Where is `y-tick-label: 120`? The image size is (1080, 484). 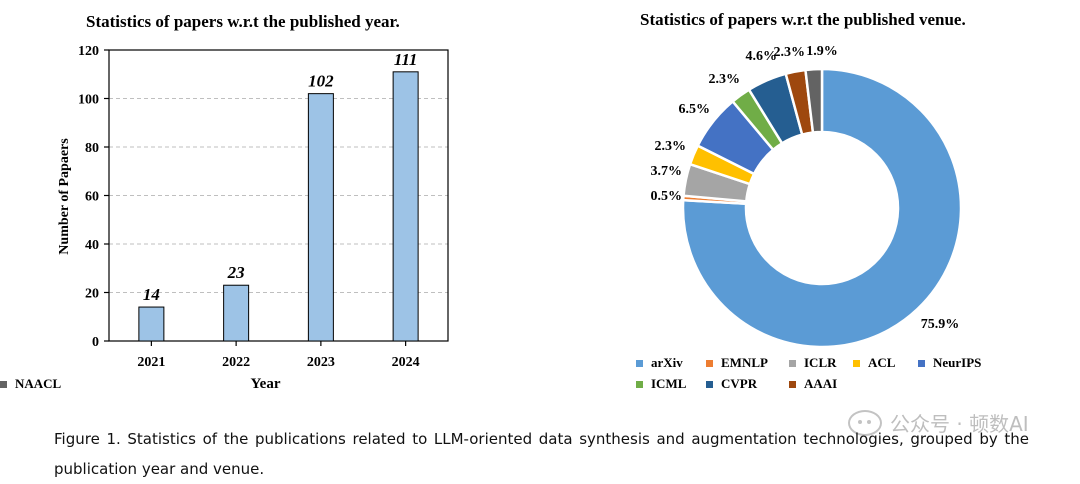
y-tick-label: 120 is located at coordinates (88, 51).